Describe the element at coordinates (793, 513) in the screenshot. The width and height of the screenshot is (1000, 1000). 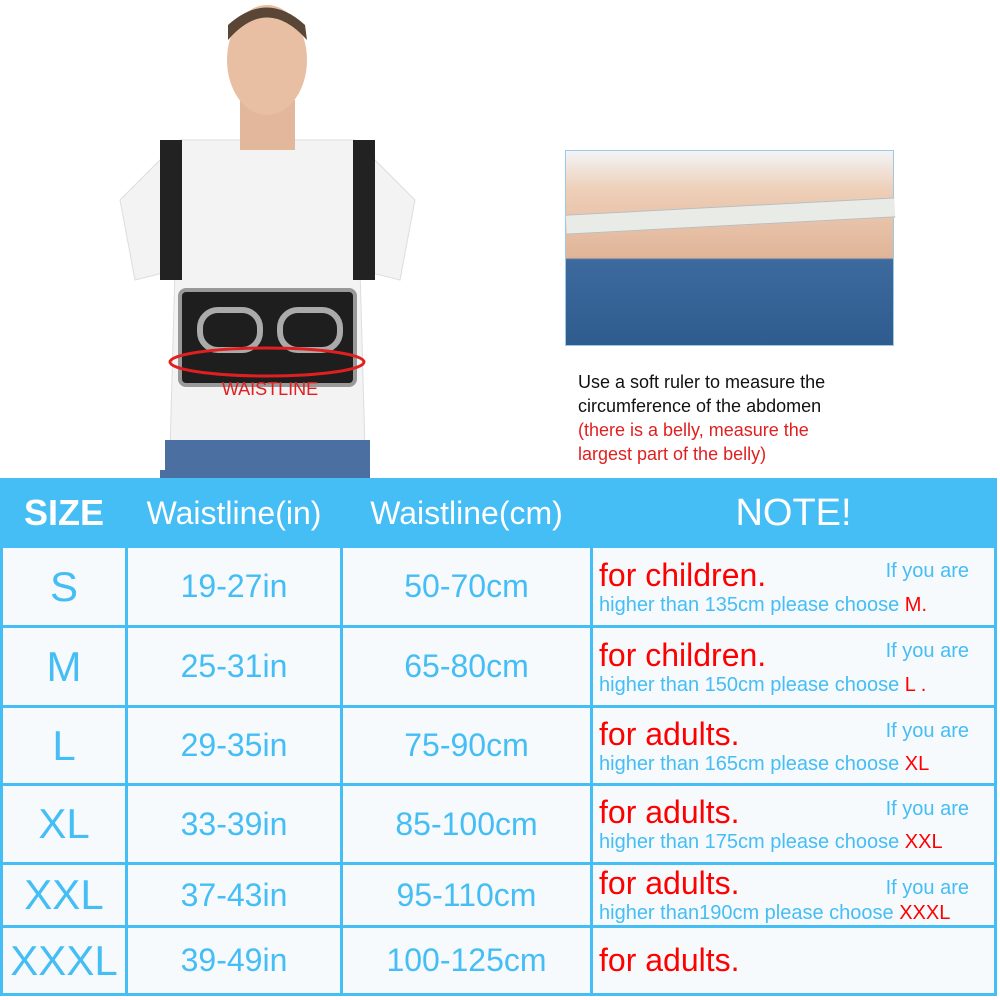
I see `header-note: NOTE!` at that location.